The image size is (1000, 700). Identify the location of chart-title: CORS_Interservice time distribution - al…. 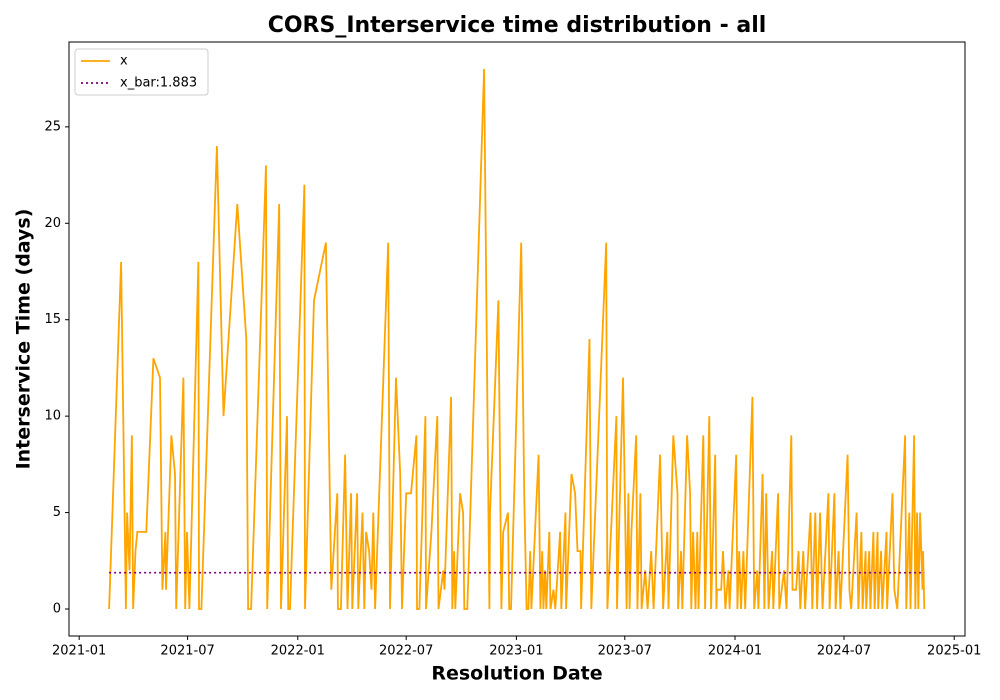
(517, 25).